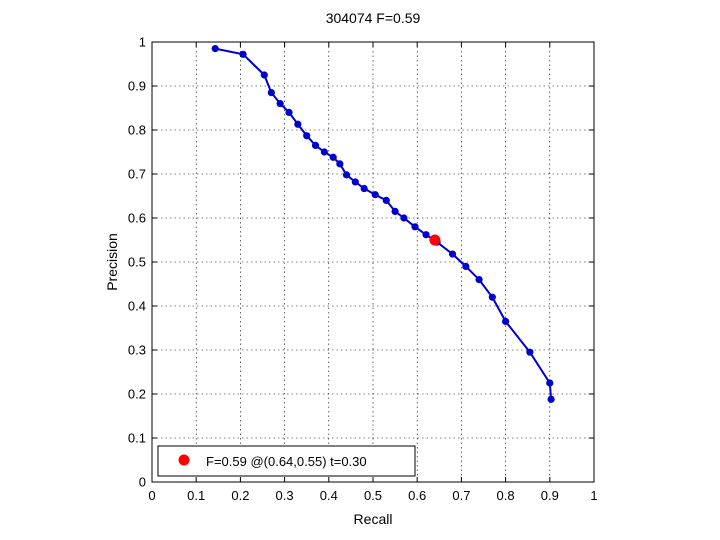  I want to click on x-tick-label: 0.4, so click(329, 495).